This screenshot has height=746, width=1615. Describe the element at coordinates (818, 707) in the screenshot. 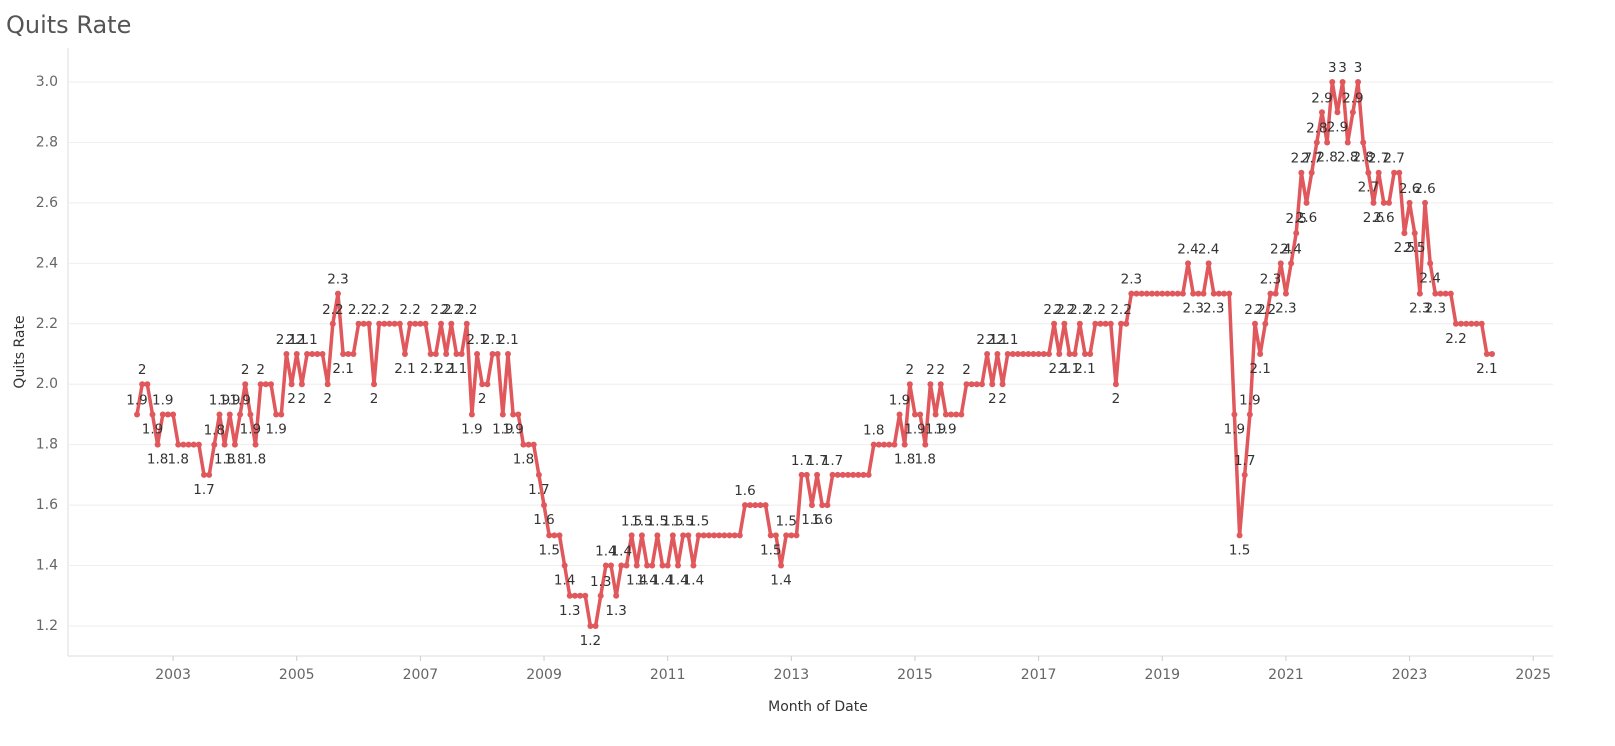

I see `x-axis-title: Month of Date` at that location.